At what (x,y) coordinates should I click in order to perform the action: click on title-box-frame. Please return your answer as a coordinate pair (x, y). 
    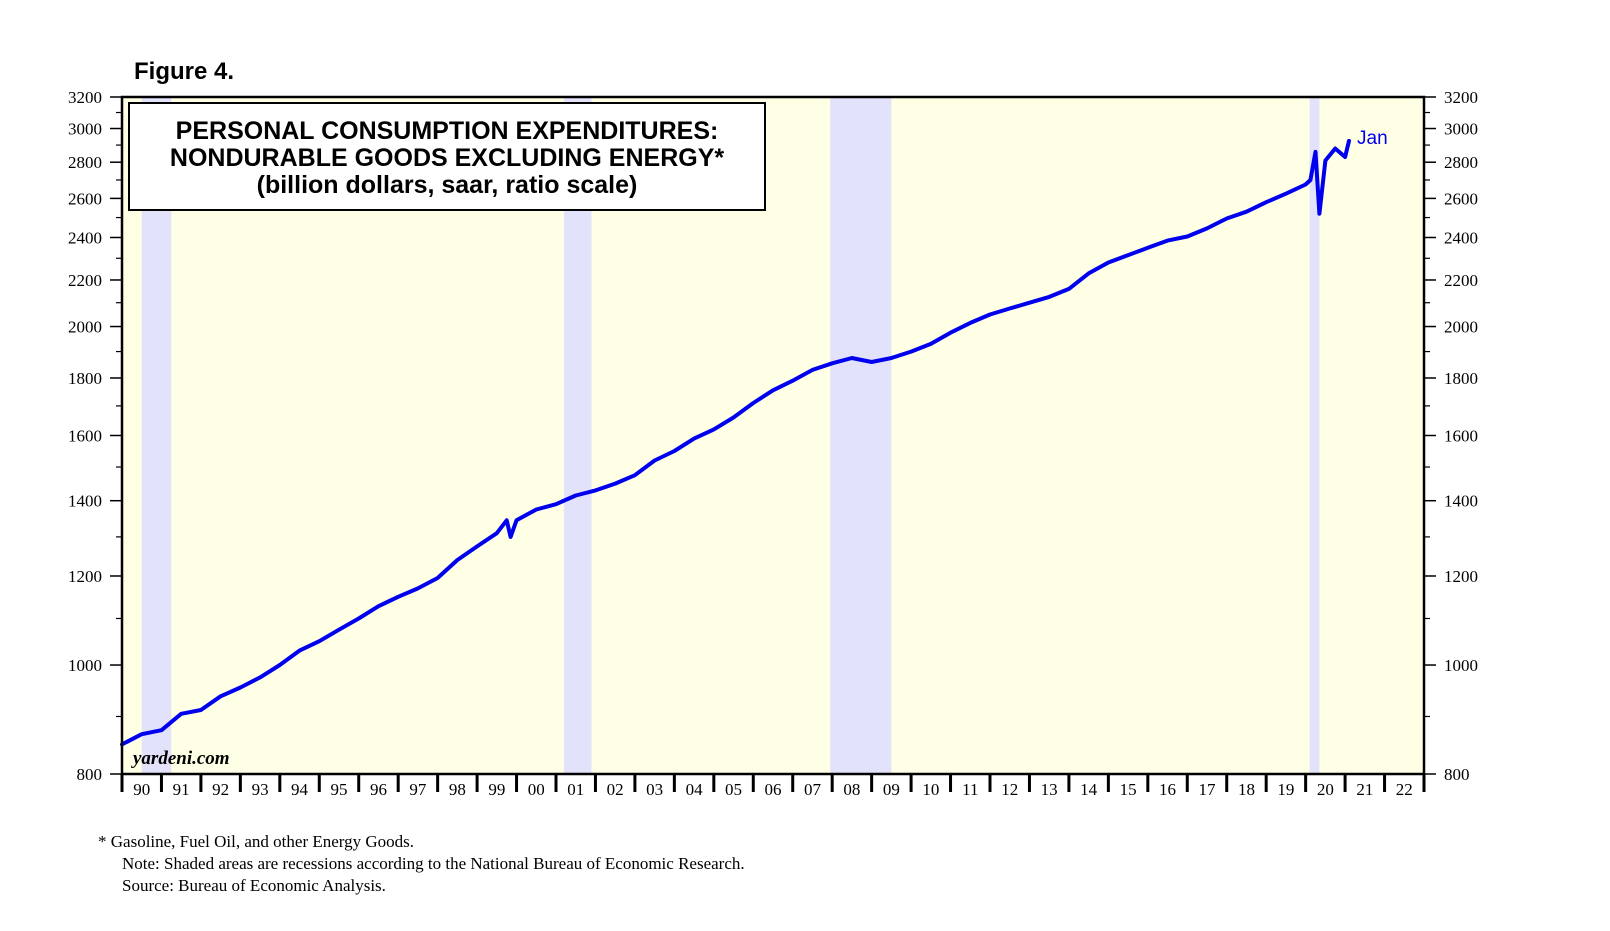
    Looking at the image, I should click on (447, 156).